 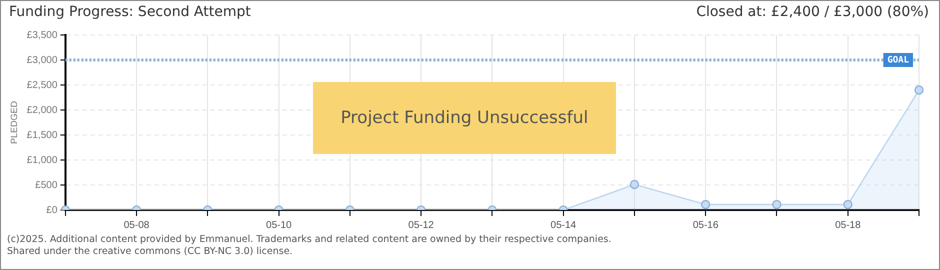 What do you see at coordinates (42, 160) in the screenshot?
I see `y-tick-label: £1,000` at bounding box center [42, 160].